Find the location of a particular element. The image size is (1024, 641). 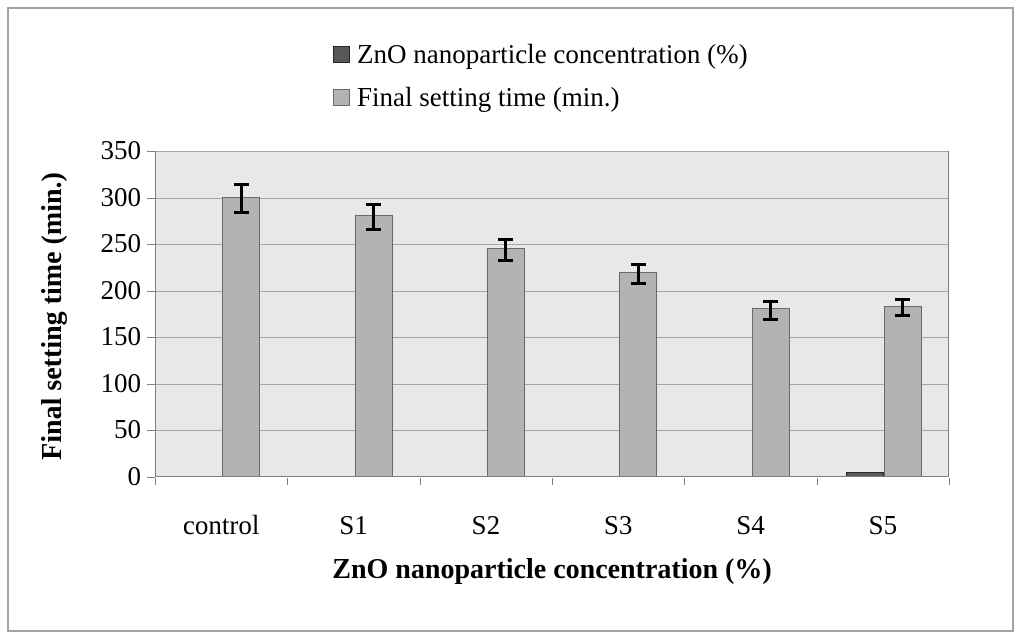

y-tick-label: 50 is located at coordinates (127, 429).